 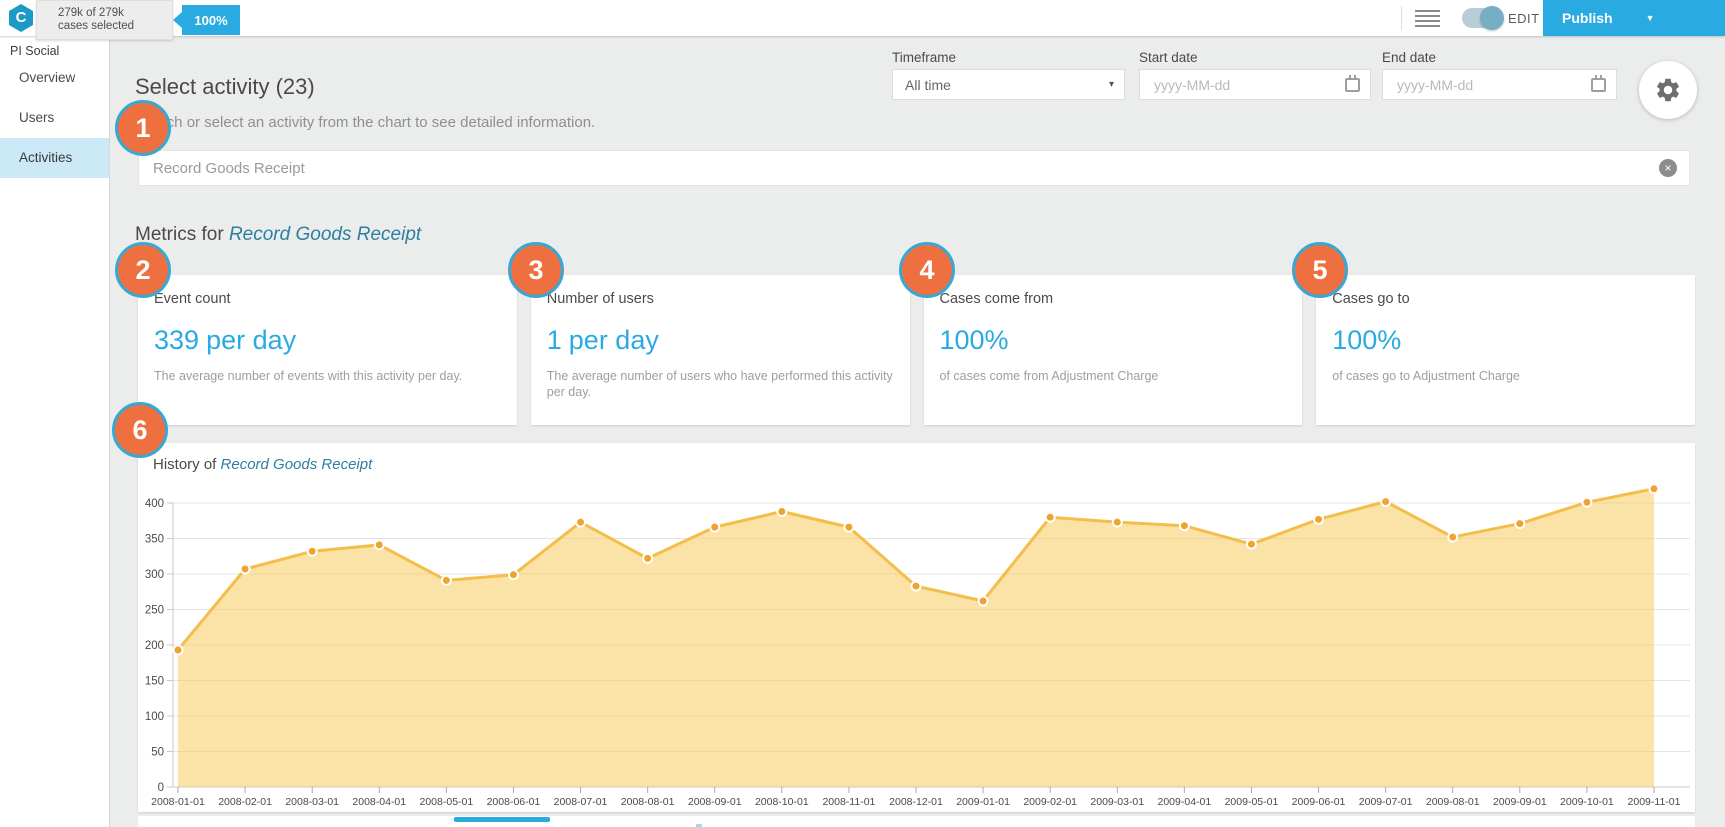 I want to click on cases-selected-box: 279k of 279k cases selected, so click(x=104, y=20).